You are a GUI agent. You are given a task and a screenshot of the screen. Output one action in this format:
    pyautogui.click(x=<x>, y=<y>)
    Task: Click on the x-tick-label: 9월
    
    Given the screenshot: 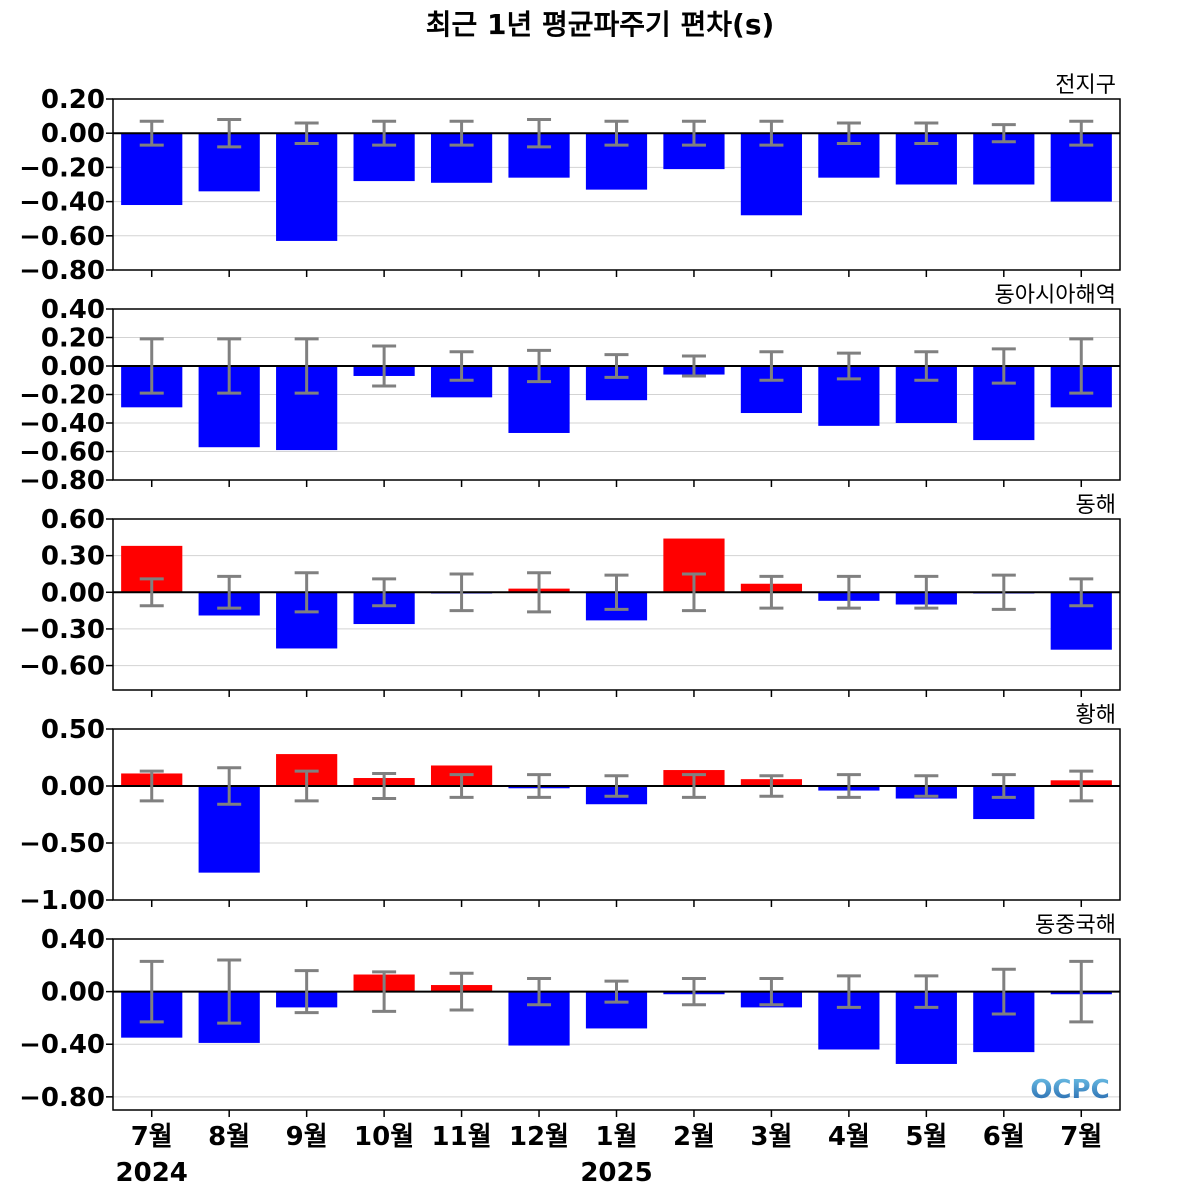 What is the action you would take?
    pyautogui.click(x=307, y=1137)
    